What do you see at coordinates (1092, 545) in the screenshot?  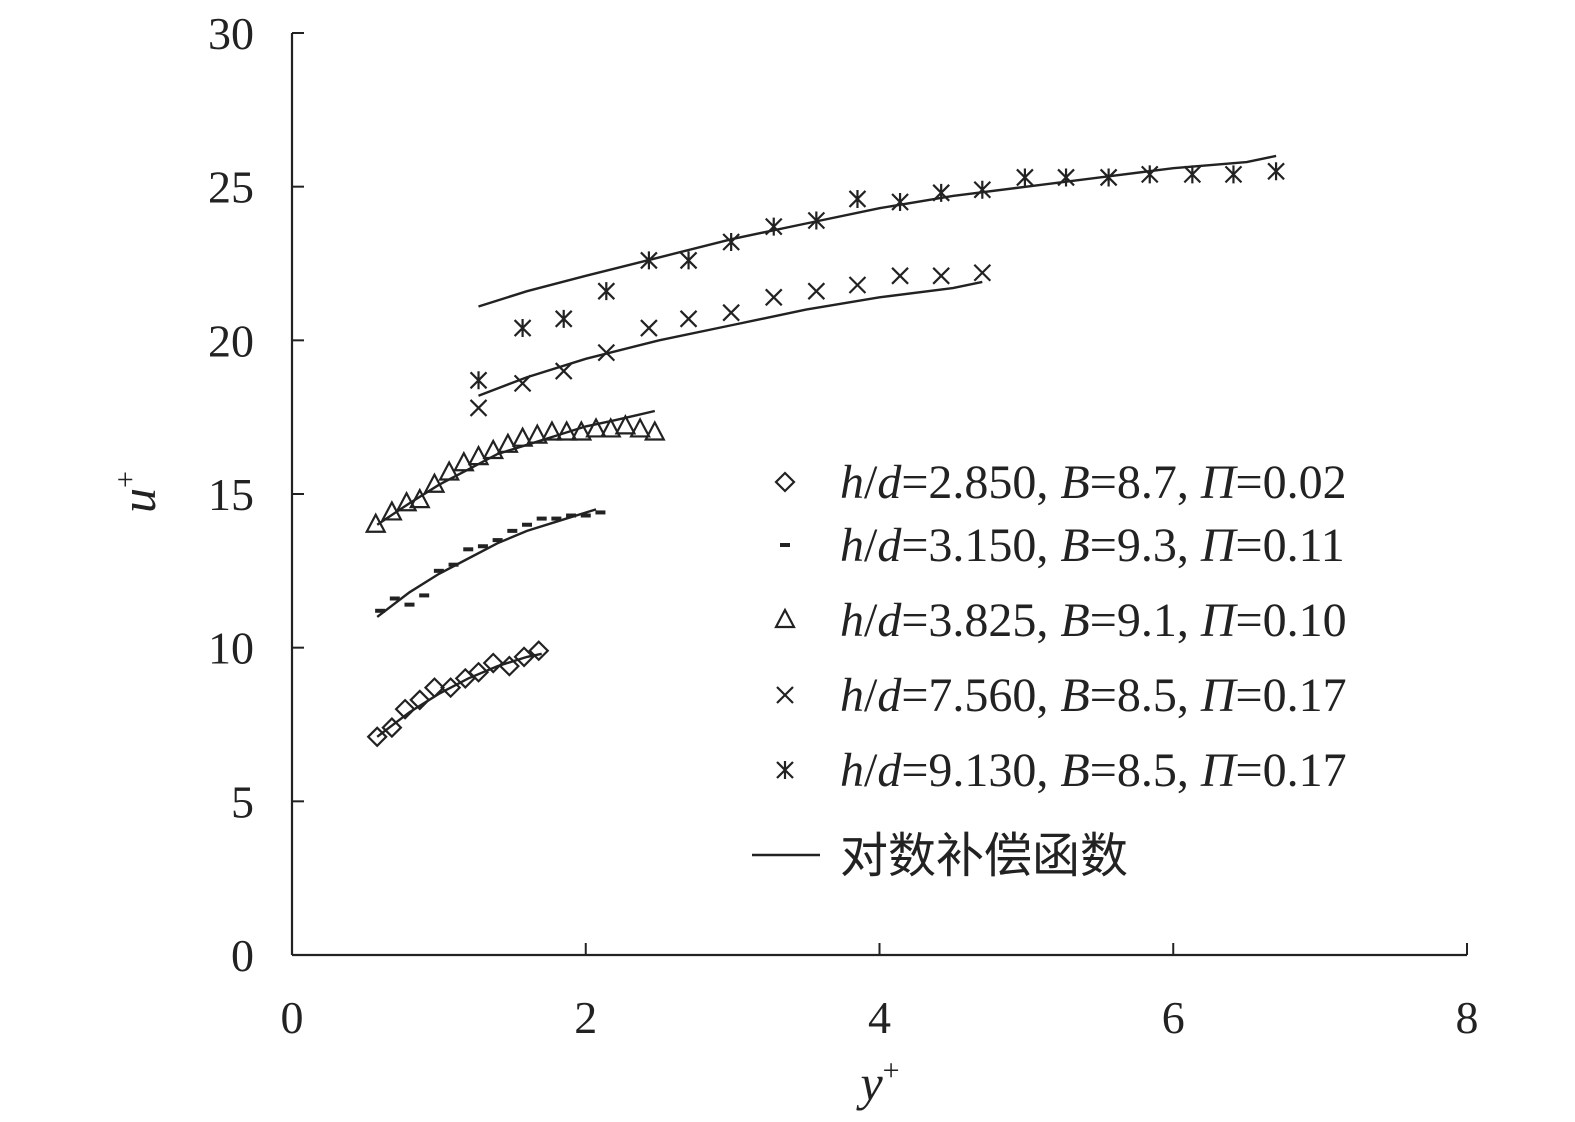 I see `legend-label: h/d=3.150, B=9.3, Π=0.11` at bounding box center [1092, 545].